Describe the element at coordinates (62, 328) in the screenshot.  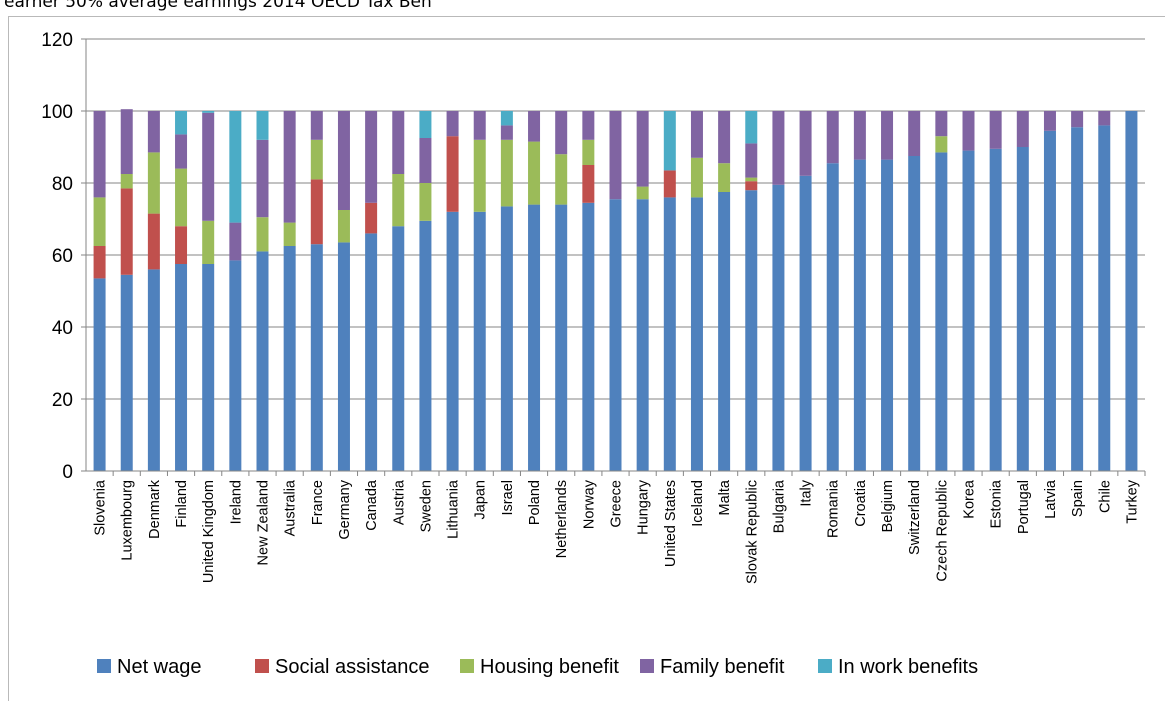
I see `y-tick-label: 40` at that location.